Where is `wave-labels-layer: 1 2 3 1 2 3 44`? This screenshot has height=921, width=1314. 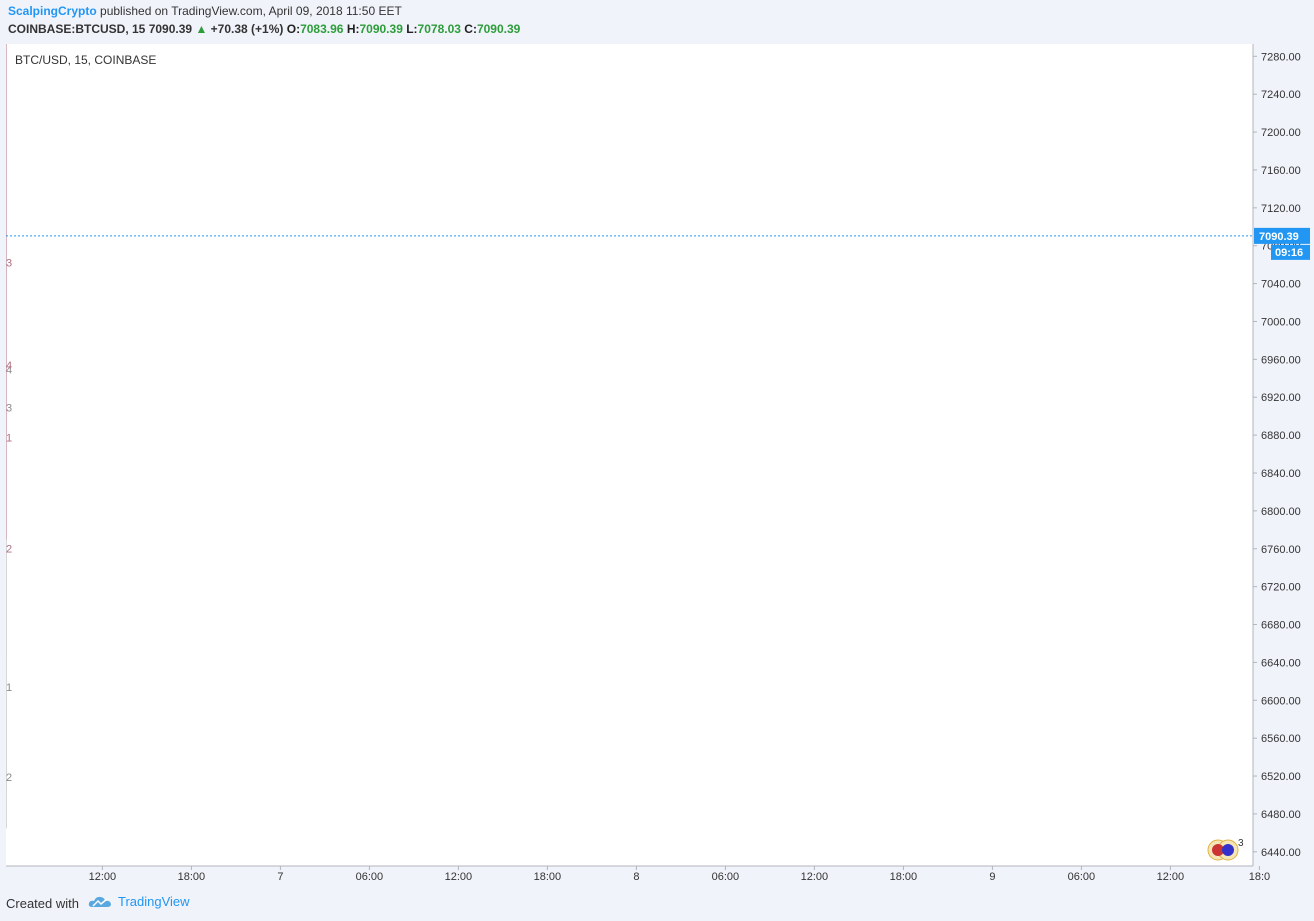 wave-labels-layer: 1 2 3 1 2 3 44 is located at coordinates (9, 521).